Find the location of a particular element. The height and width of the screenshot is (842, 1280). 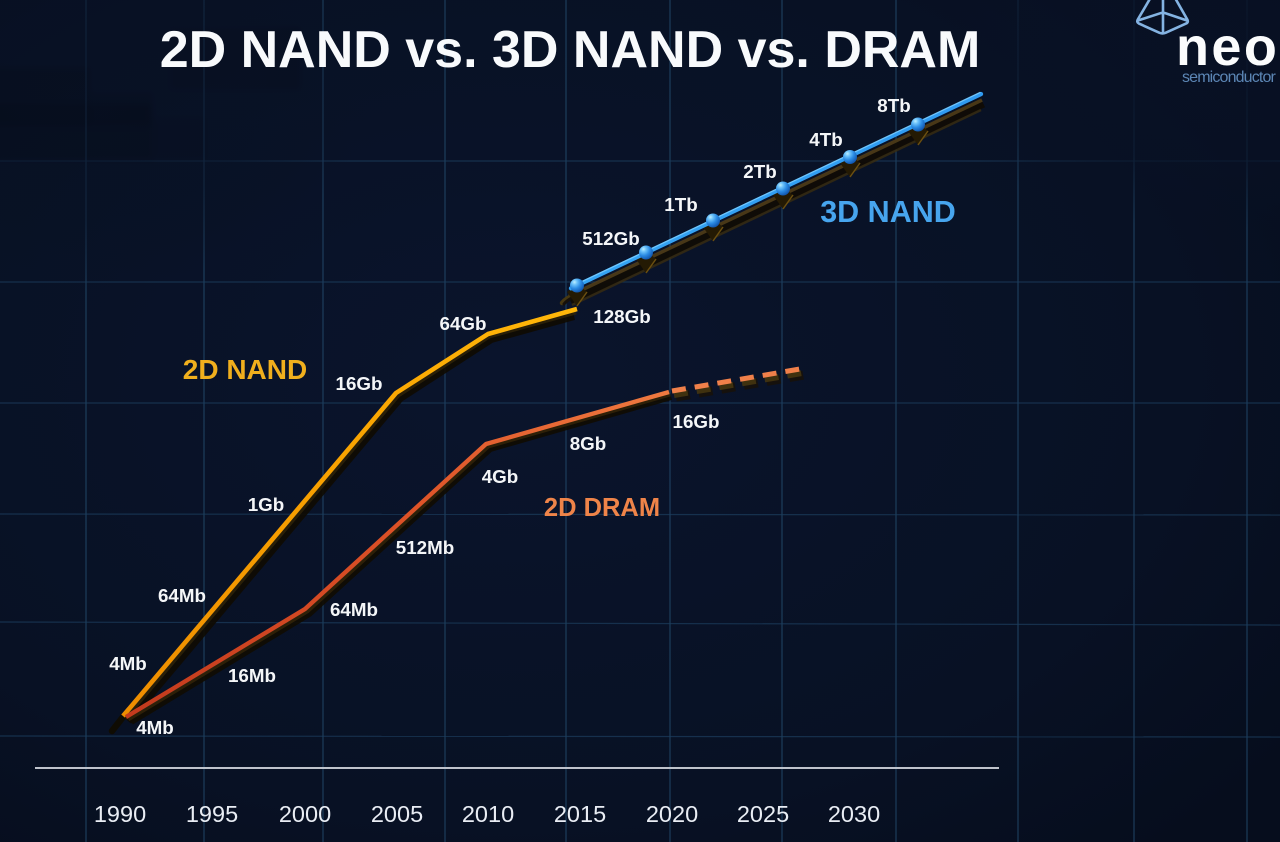

svg-text: 1990 is located at coordinates (120, 814).